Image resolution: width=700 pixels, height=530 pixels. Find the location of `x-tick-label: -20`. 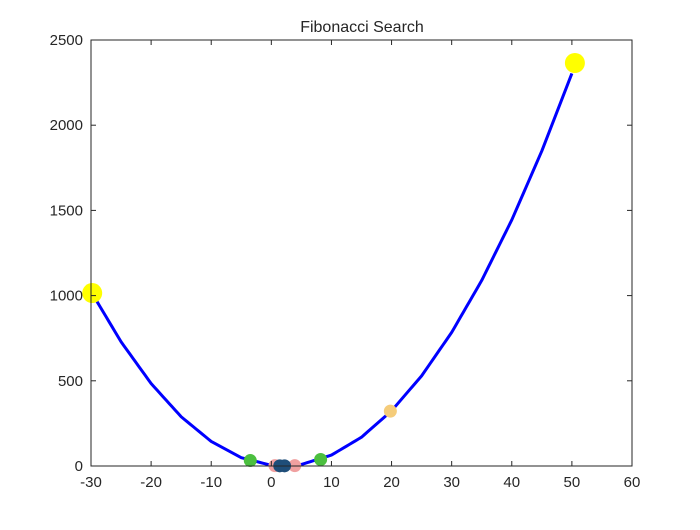

x-tick-label: -20 is located at coordinates (151, 482).